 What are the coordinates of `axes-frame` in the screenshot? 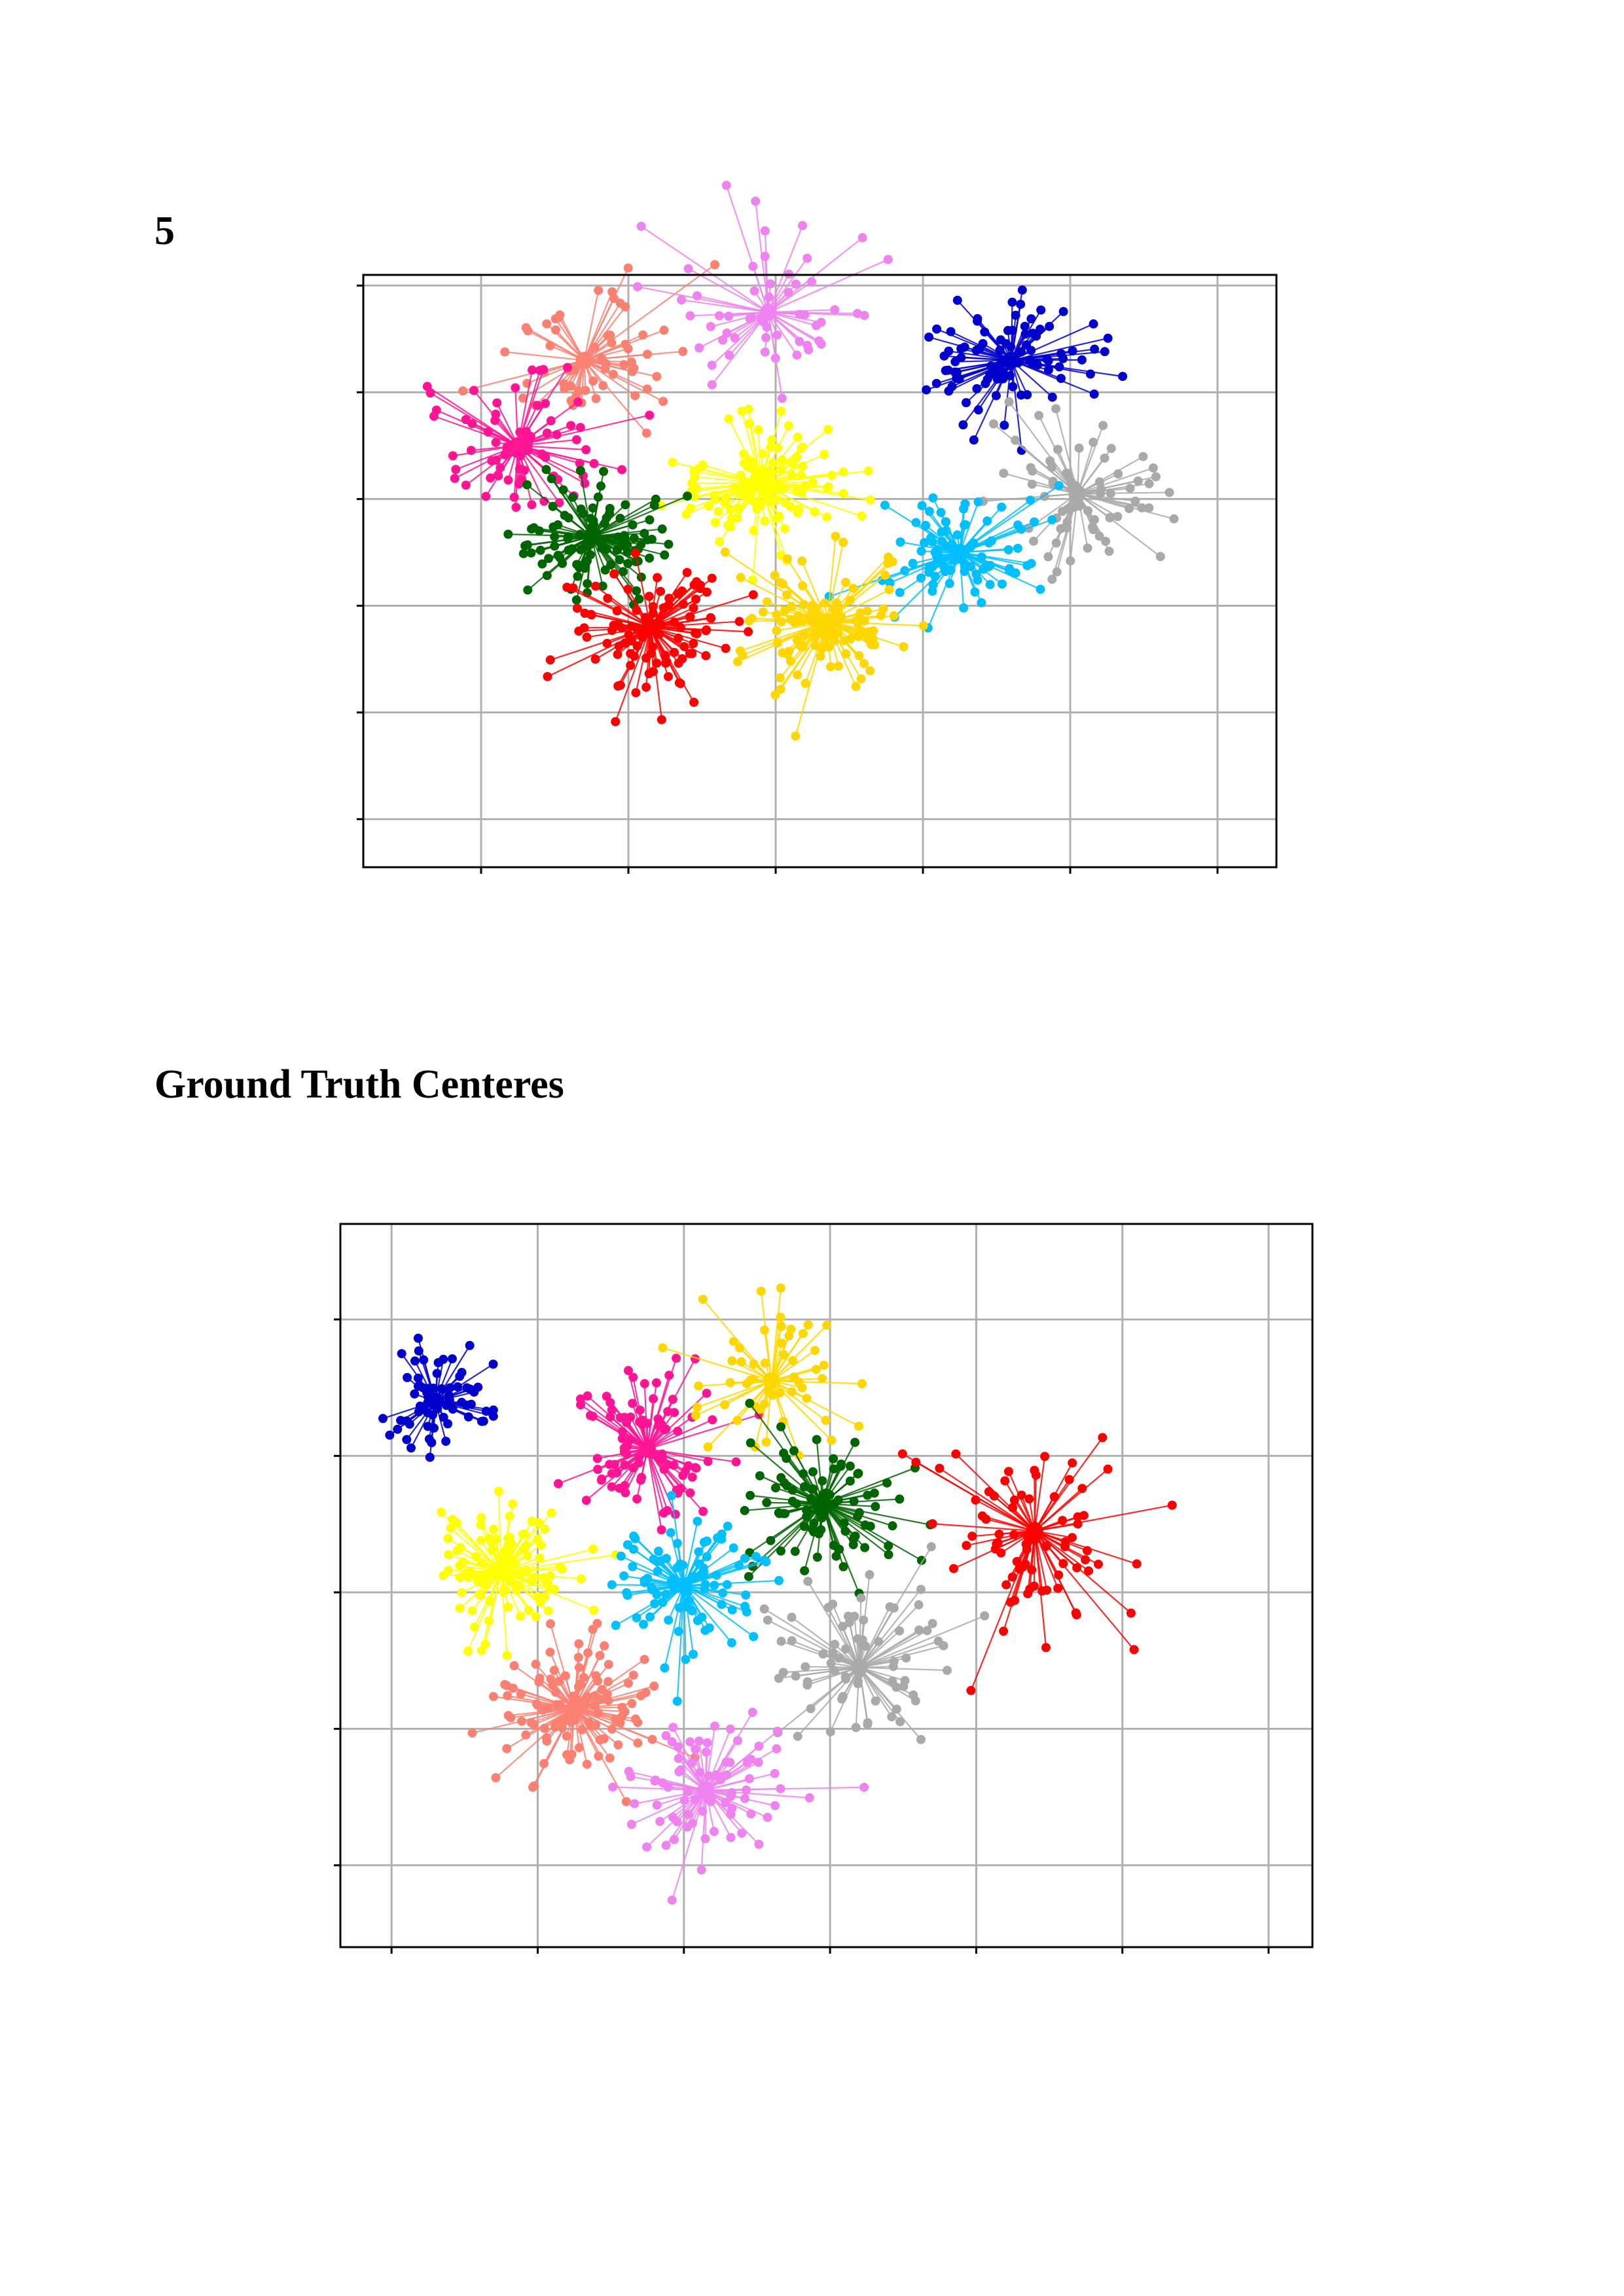 It's located at (820, 571).